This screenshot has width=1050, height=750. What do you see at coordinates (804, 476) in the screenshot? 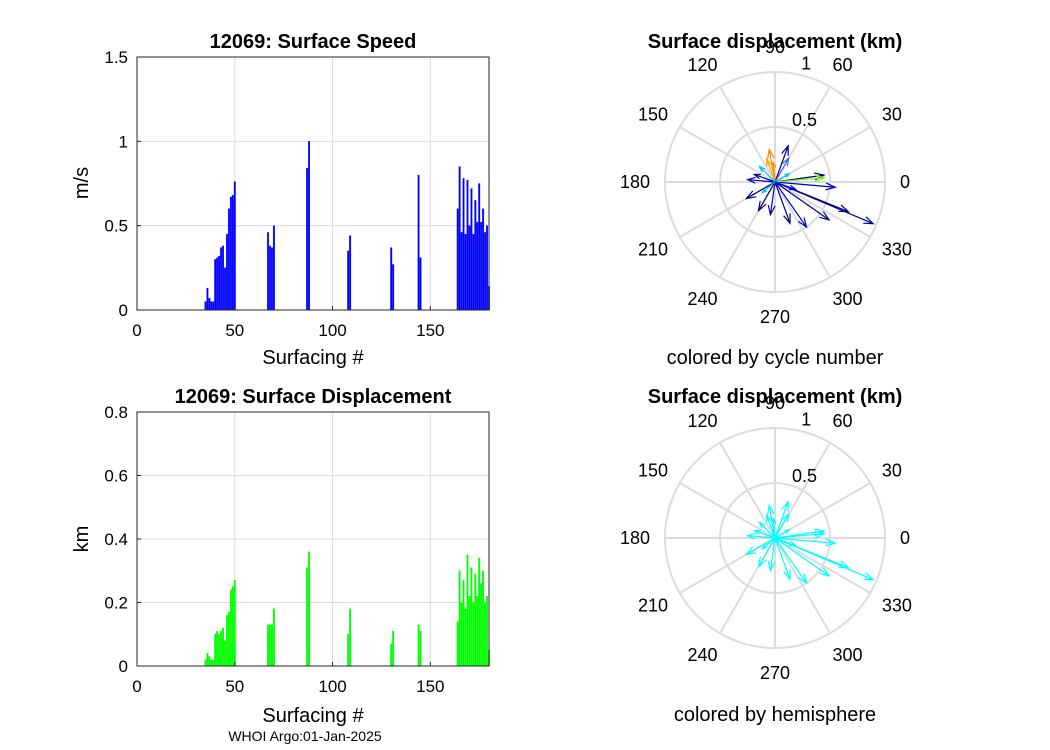
I see `polar-radius-label: 0.5` at bounding box center [804, 476].